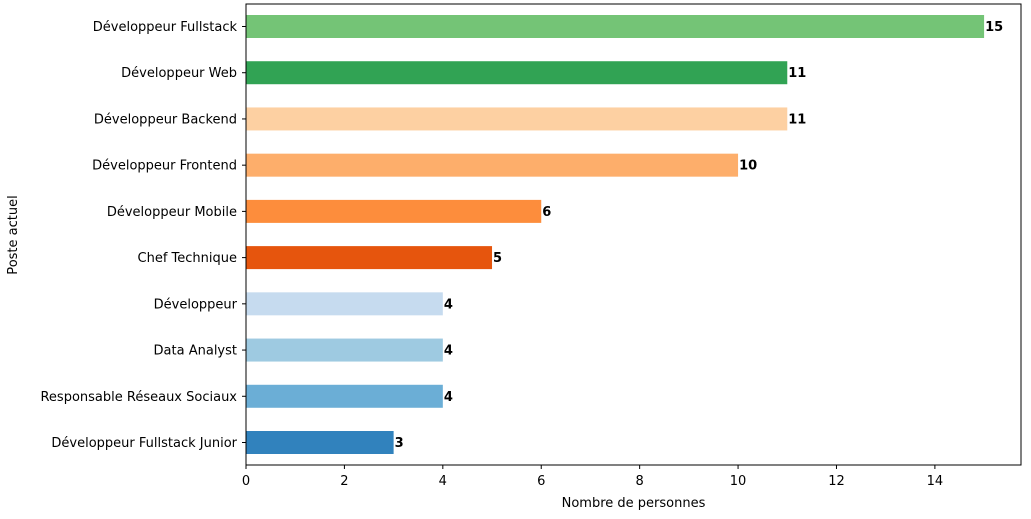  What do you see at coordinates (165, 119) in the screenshot?
I see `y-tick-label: Développeur Backend` at bounding box center [165, 119].